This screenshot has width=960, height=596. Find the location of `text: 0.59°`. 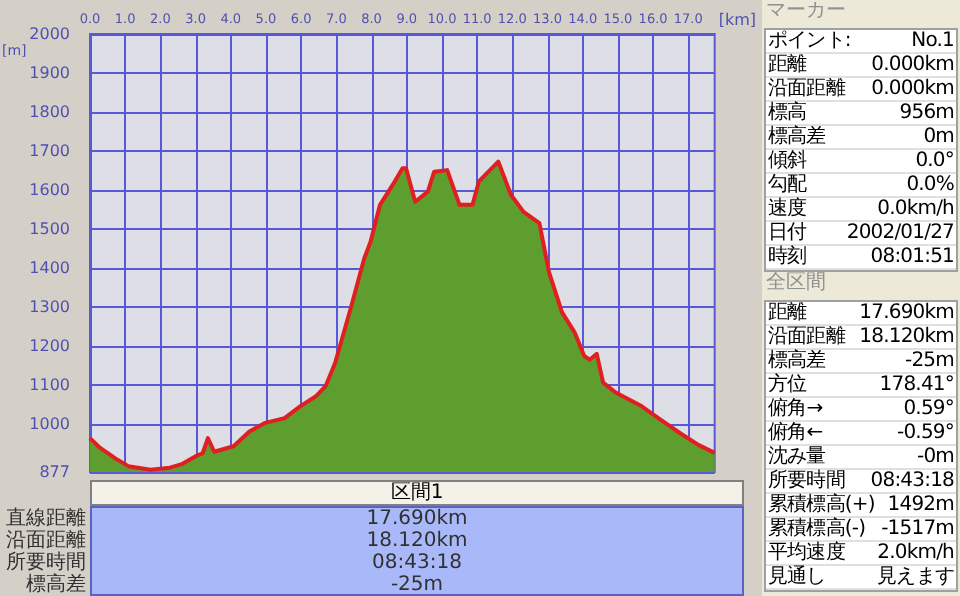

text: 0.59° is located at coordinates (928, 409).